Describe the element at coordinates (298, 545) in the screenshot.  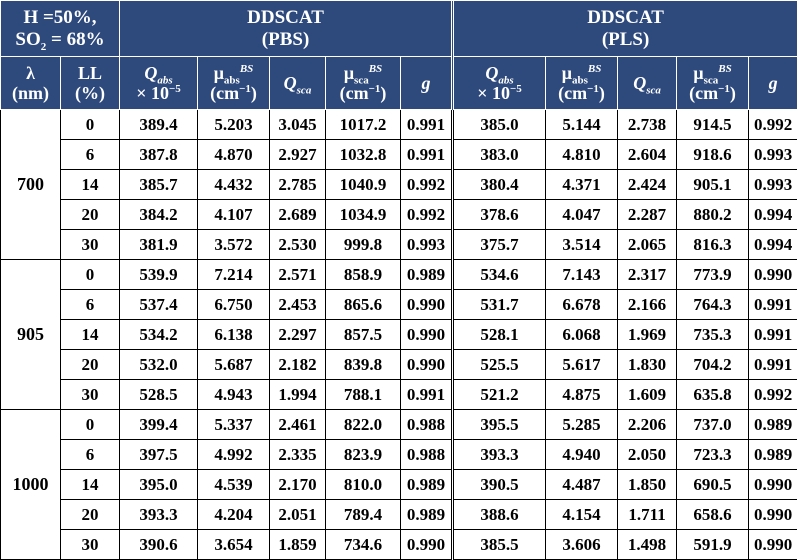
I see `pbs-value-cell: 1.859` at that location.